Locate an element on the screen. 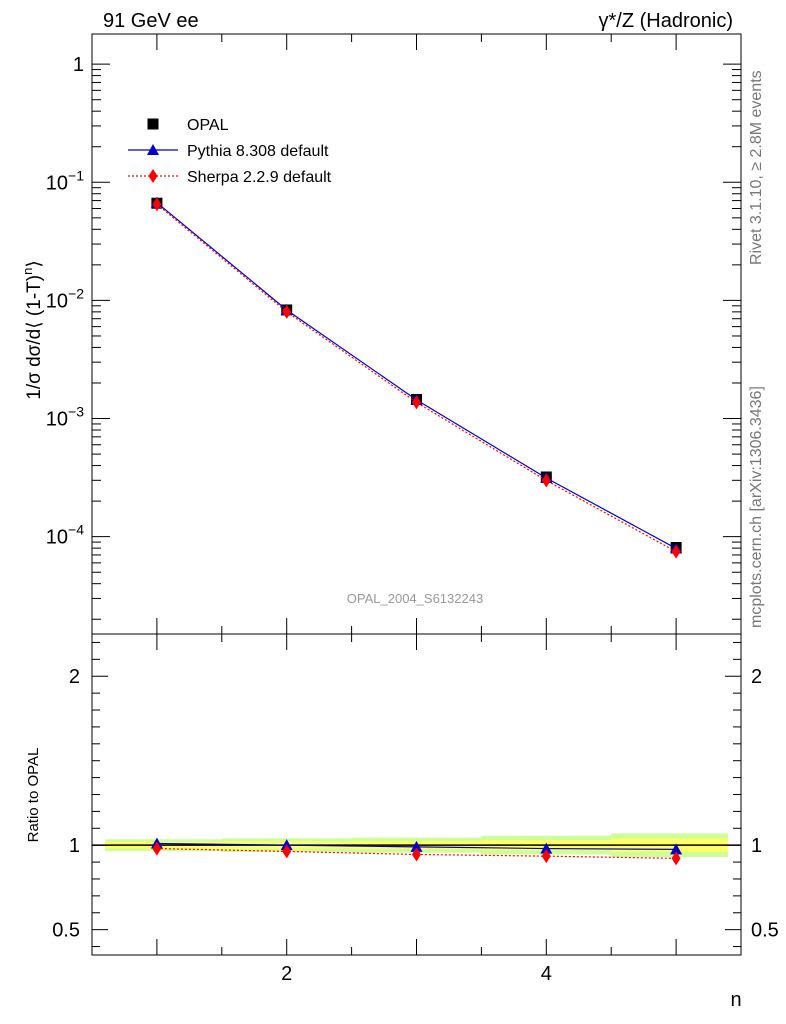 The height and width of the screenshot is (1024, 786). main-y-axis-label: 1/σ dσ/d⟨ (1-T)n⟩ is located at coordinates (32, 330).